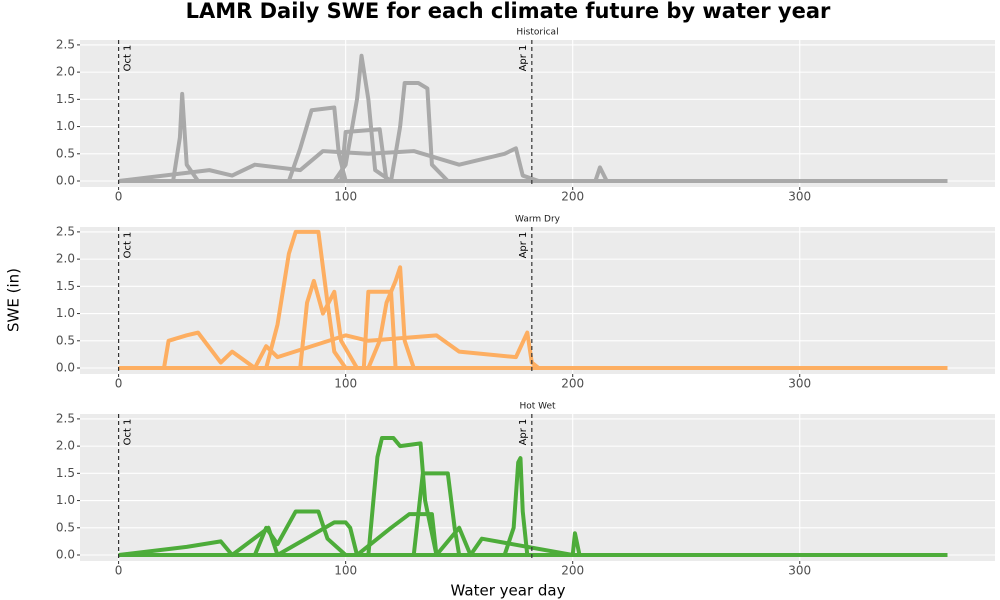 This screenshot has width=1000, height=600. I want to click on y-axis-label: SWE (in), so click(14, 300).